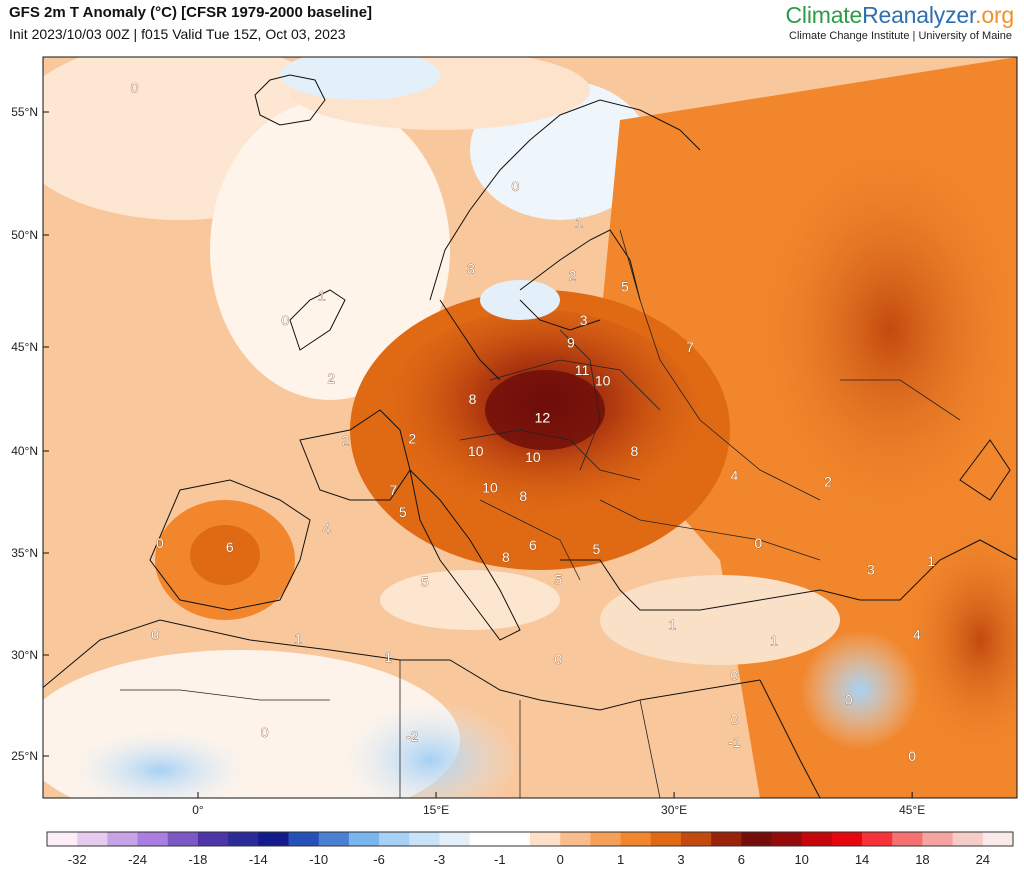  I want to click on longitude-axis: 0° 15°E 30°E 45°E, so click(558, 804).